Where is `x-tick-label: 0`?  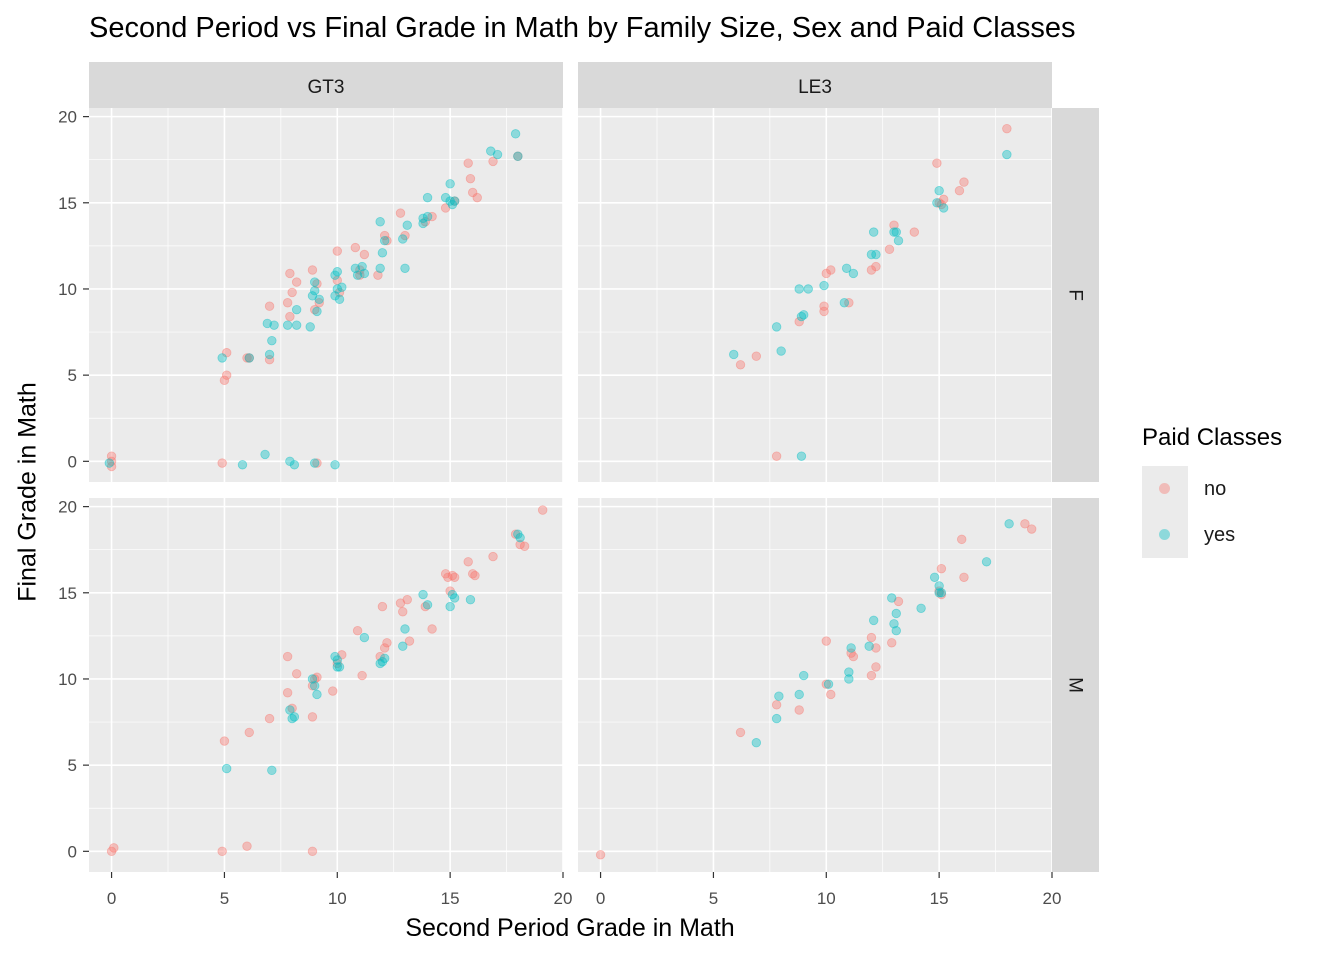
x-tick-label: 0 is located at coordinates (600, 898).